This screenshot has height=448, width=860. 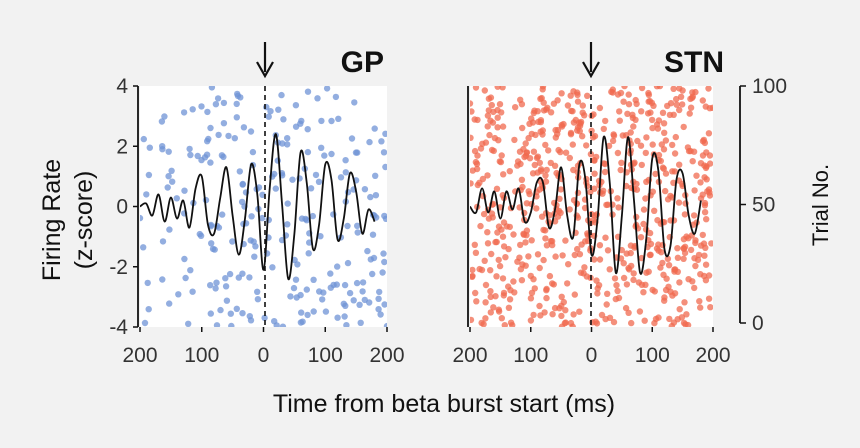 What do you see at coordinates (820, 205) in the screenshot?
I see `right-y-axis-label: Trial No.` at bounding box center [820, 205].